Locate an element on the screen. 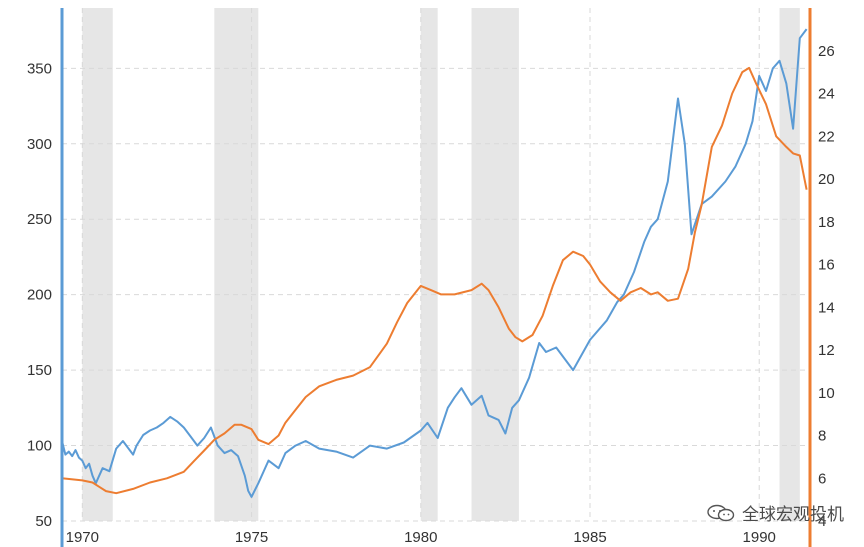 This screenshot has height=547, width=864. right-tick-14: 14 is located at coordinates (826, 307).